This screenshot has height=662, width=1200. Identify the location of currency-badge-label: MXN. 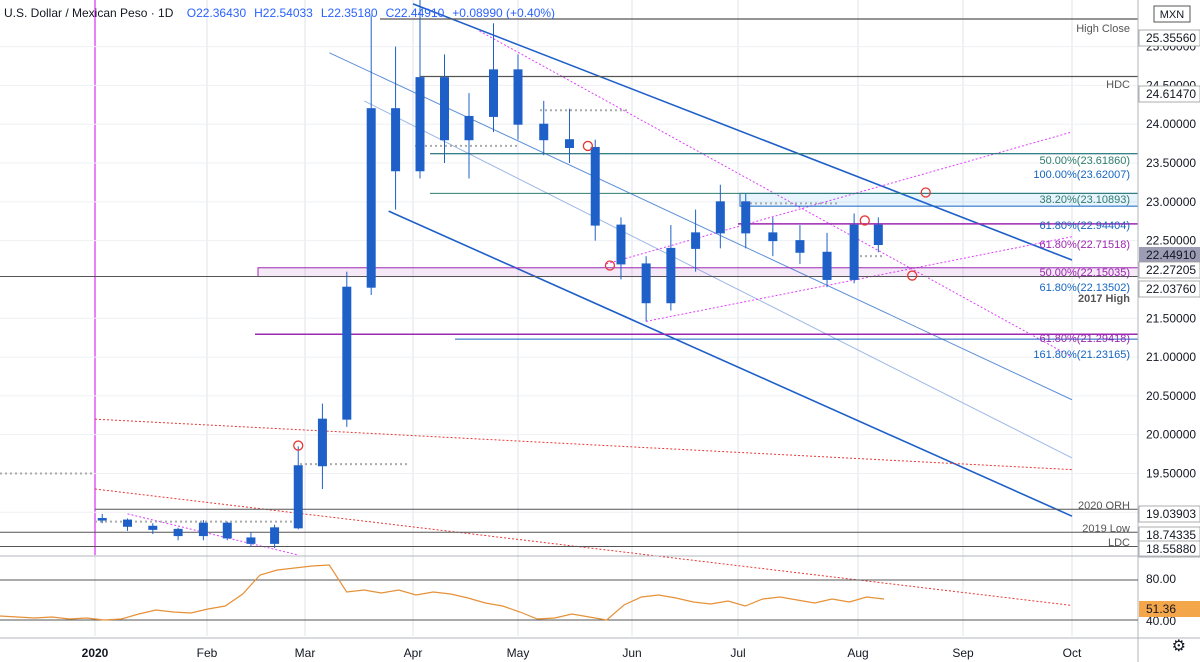
(1172, 15).